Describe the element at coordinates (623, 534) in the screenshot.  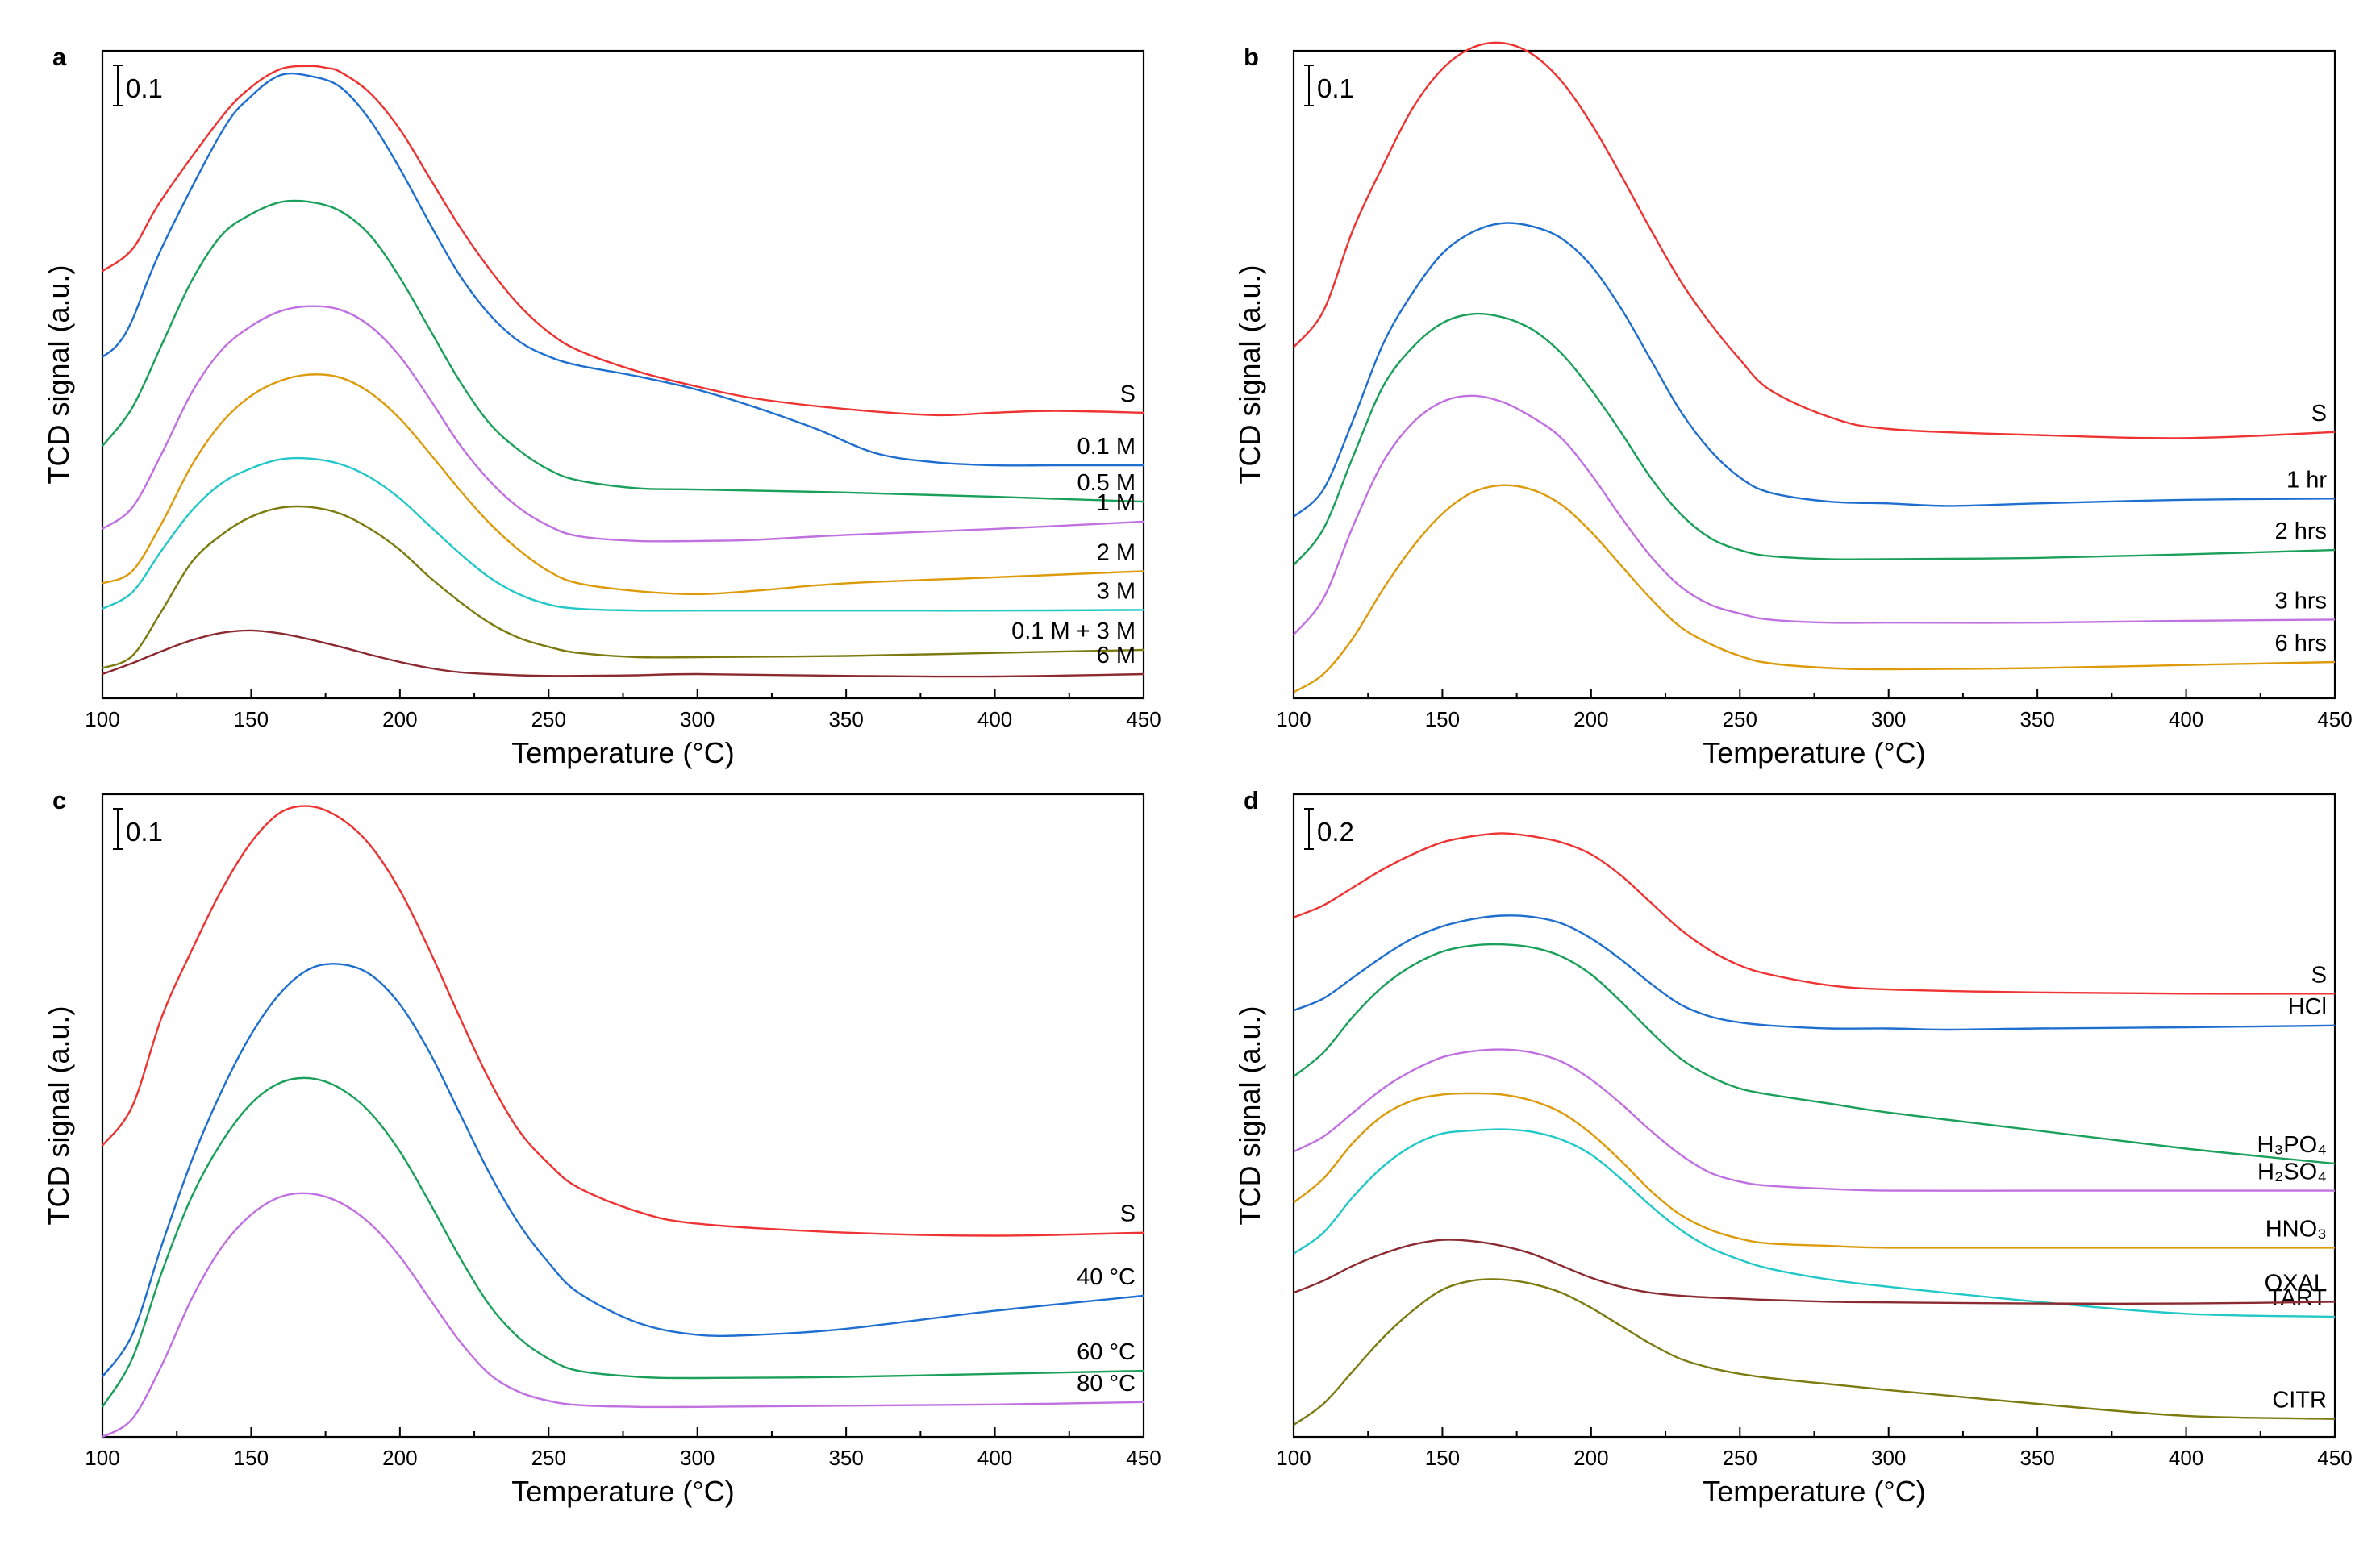
I see `series-line-3-m` at that location.